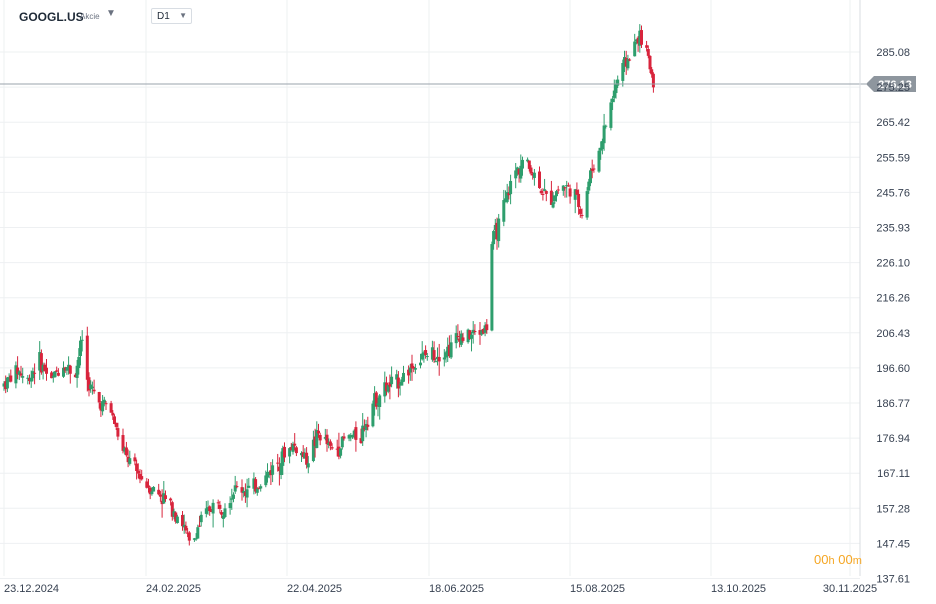 Image resolution: width=936 pixels, height=604 pixels. Describe the element at coordinates (895, 85) in the screenshot. I see `current-price-label: 276.13` at that location.